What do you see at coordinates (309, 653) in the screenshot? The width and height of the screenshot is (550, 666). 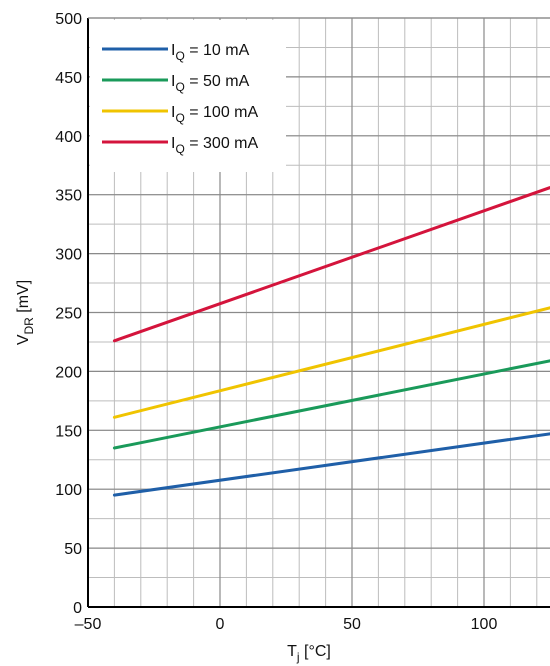 I see `x-axis-label: Tj [°C]` at bounding box center [309, 653].